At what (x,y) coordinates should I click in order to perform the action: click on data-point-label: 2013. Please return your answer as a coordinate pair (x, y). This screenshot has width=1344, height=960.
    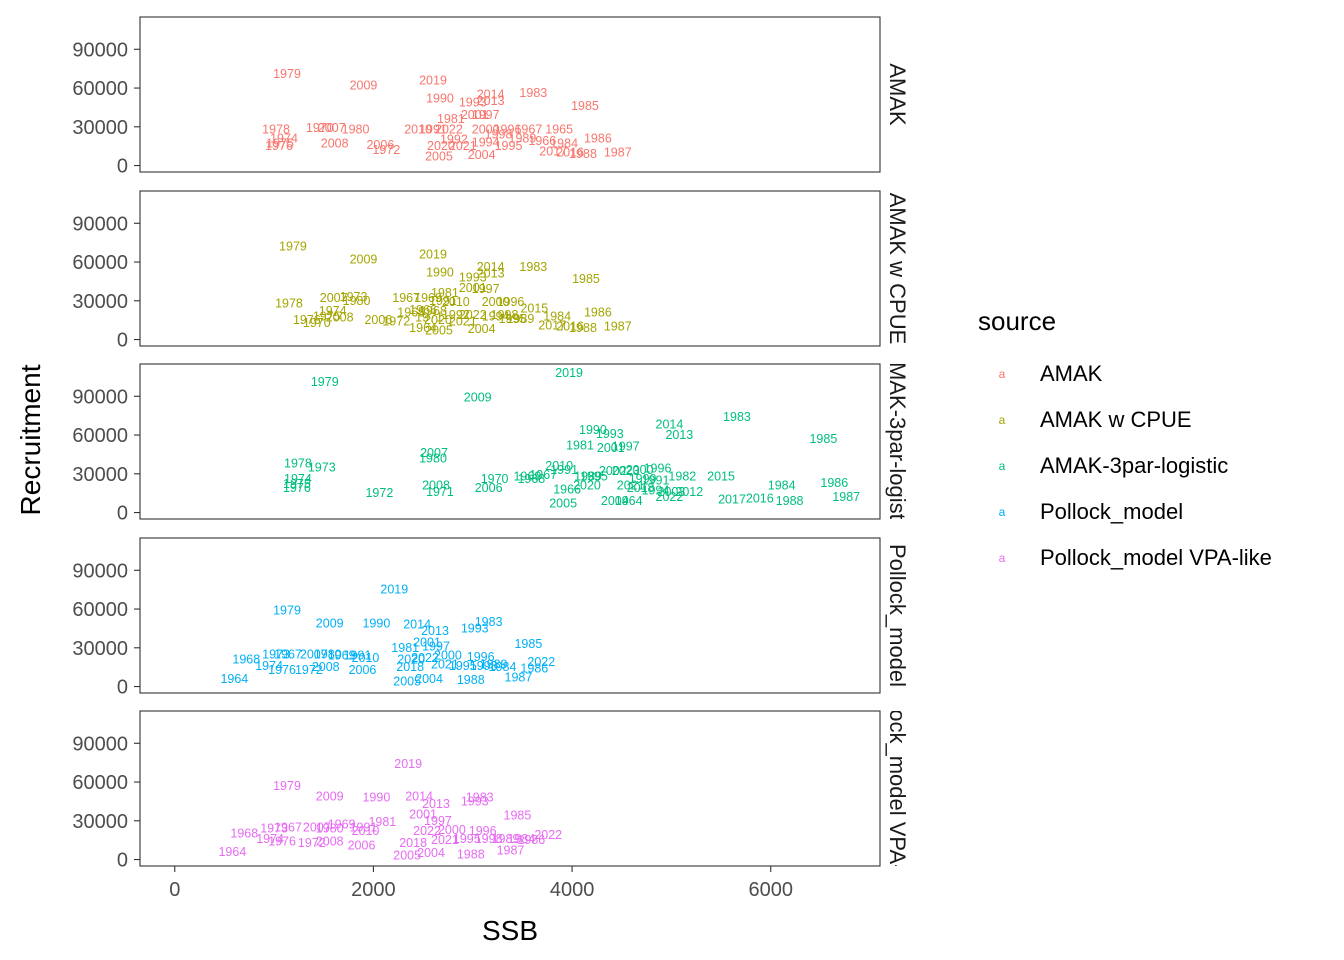
    Looking at the image, I should click on (436, 804).